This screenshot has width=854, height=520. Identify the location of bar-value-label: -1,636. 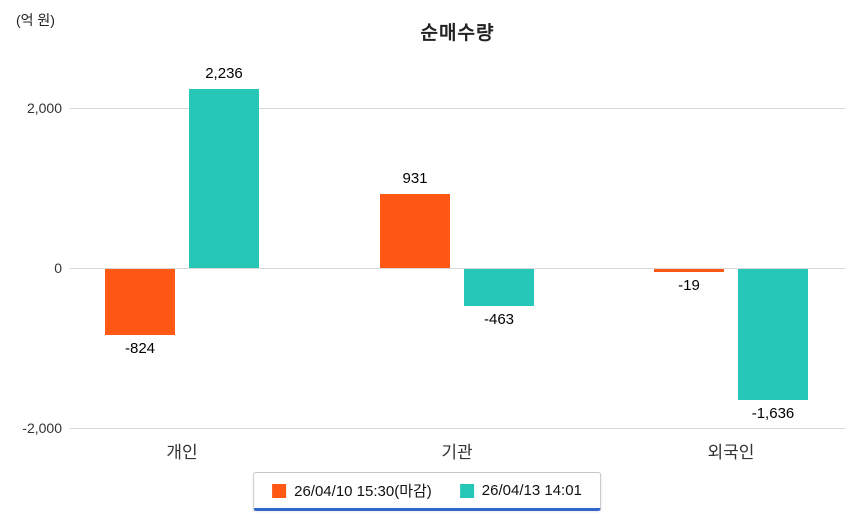
(773, 413).